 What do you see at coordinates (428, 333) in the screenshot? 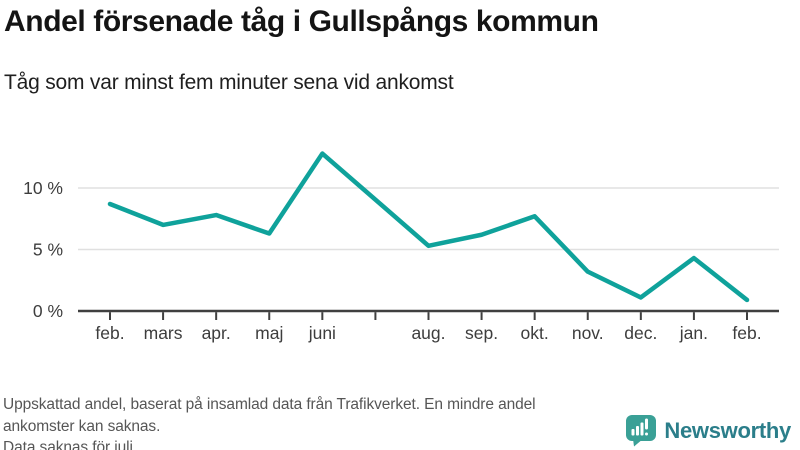
I see `svg-text: aug.` at bounding box center [428, 333].